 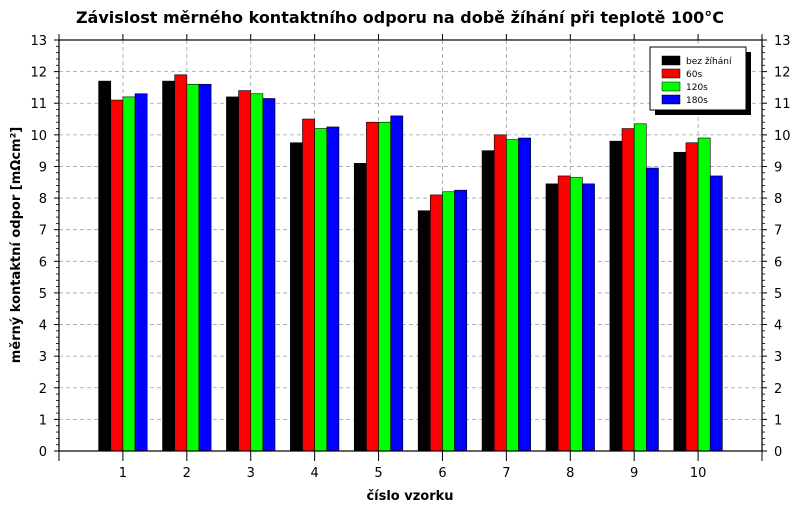 What do you see at coordinates (43, 199) in the screenshot?
I see `y-tick-label-left: 8` at bounding box center [43, 199].